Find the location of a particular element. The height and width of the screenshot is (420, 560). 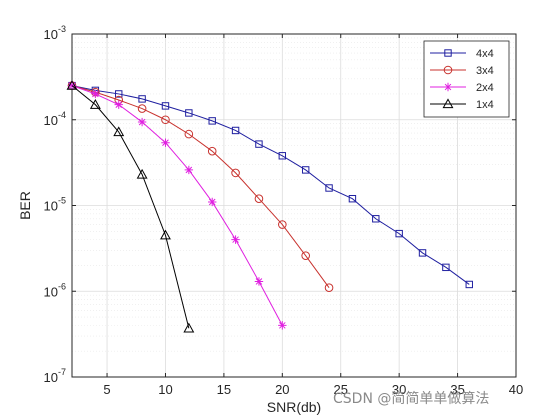

x-tick-label: 15 is located at coordinates (224, 389).